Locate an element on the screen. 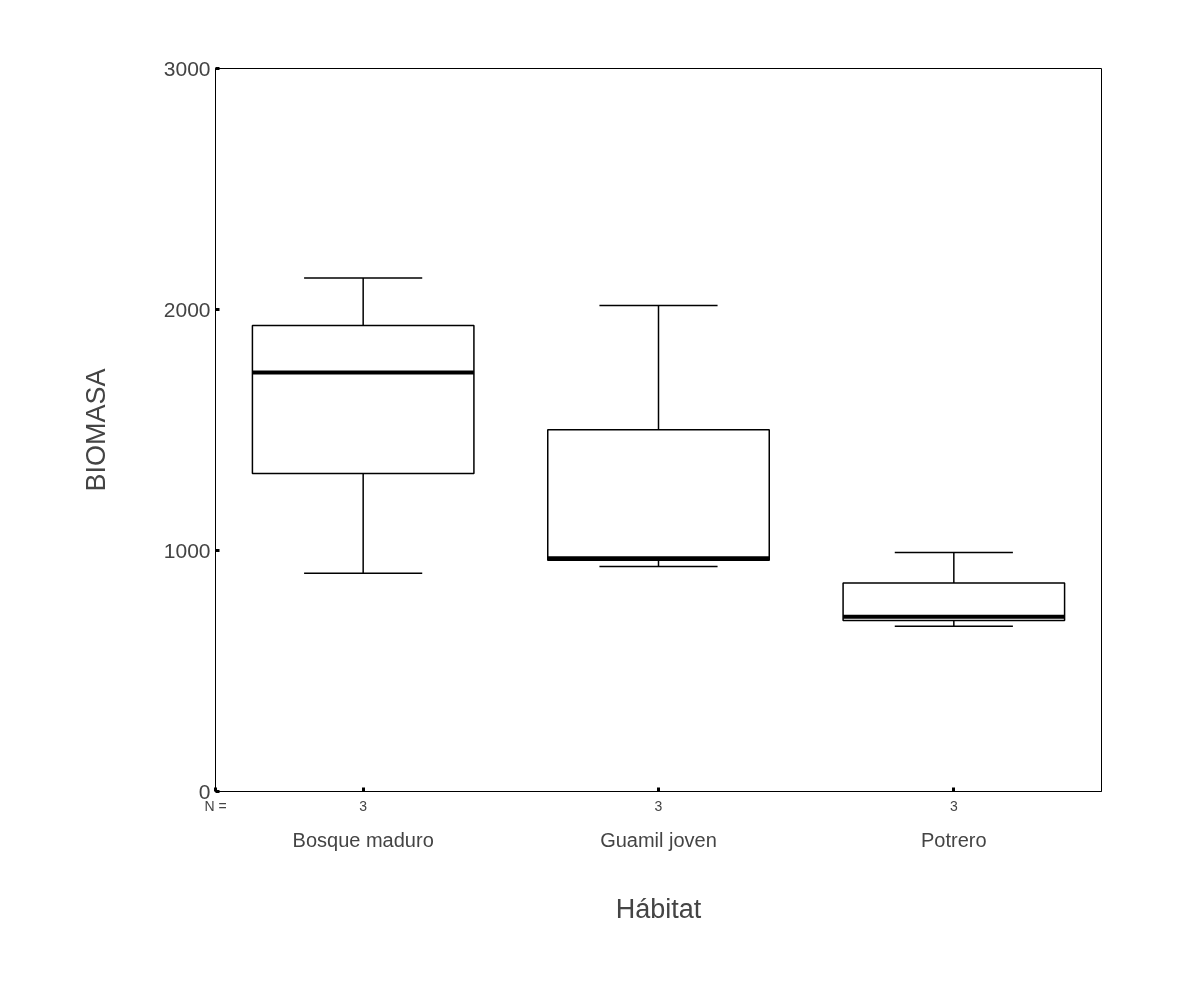 This screenshot has height=996, width=1181. x-tick-label: Bosque maduro is located at coordinates (363, 839).